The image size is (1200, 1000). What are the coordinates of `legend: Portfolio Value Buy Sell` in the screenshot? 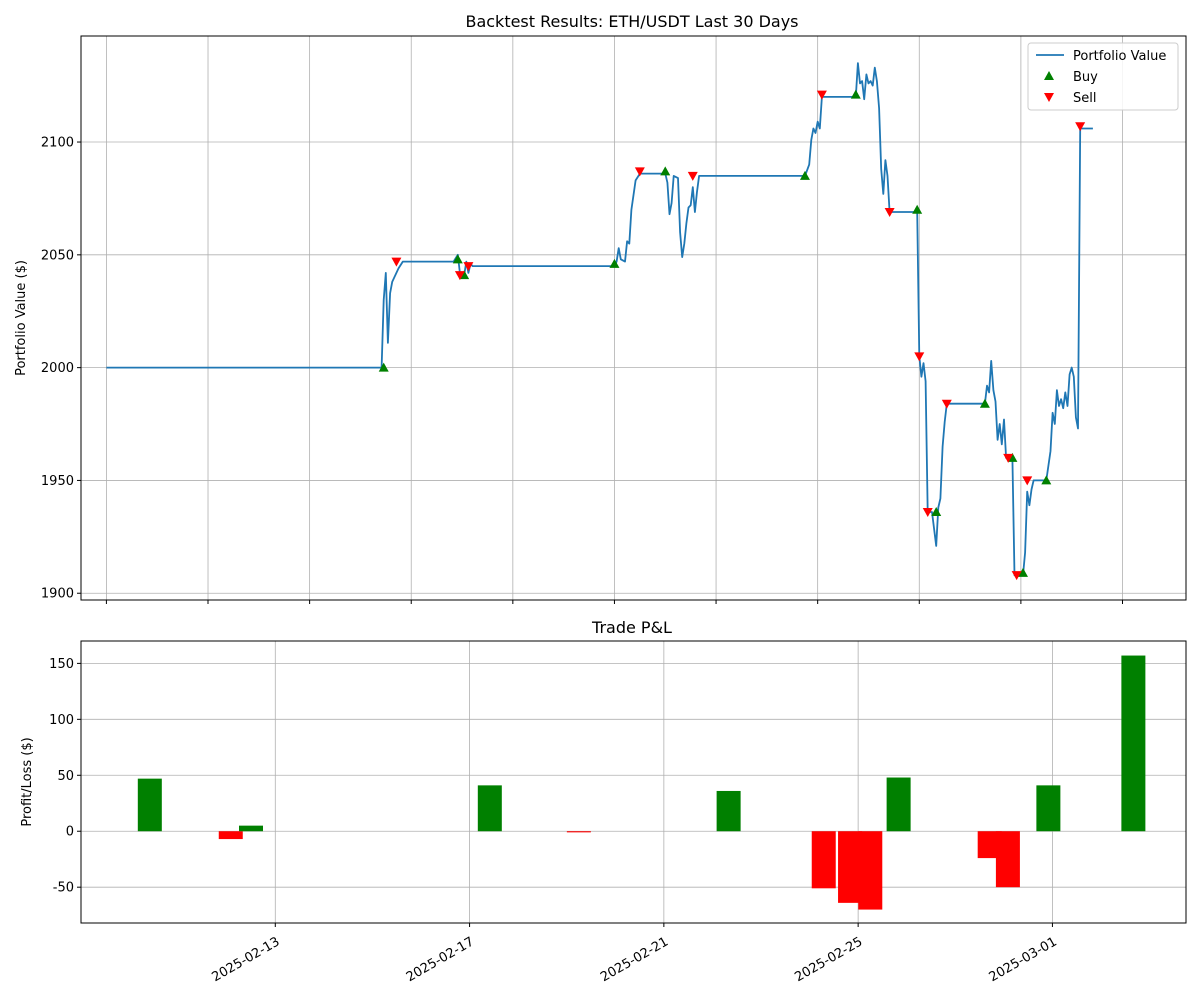 It's located at (1103, 76).